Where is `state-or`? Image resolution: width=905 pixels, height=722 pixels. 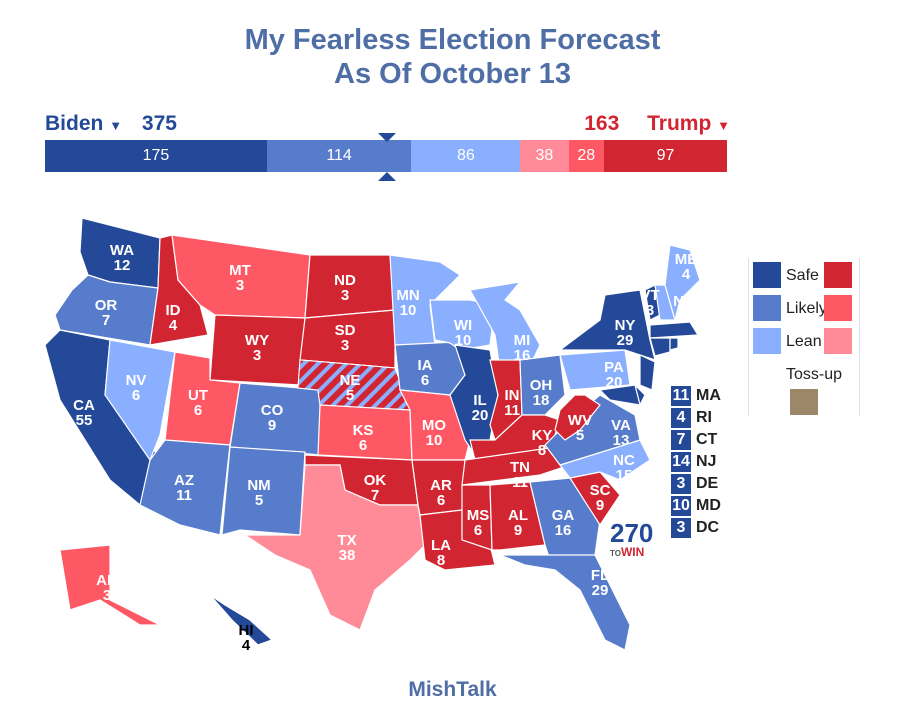
state-or is located at coordinates (106, 310).